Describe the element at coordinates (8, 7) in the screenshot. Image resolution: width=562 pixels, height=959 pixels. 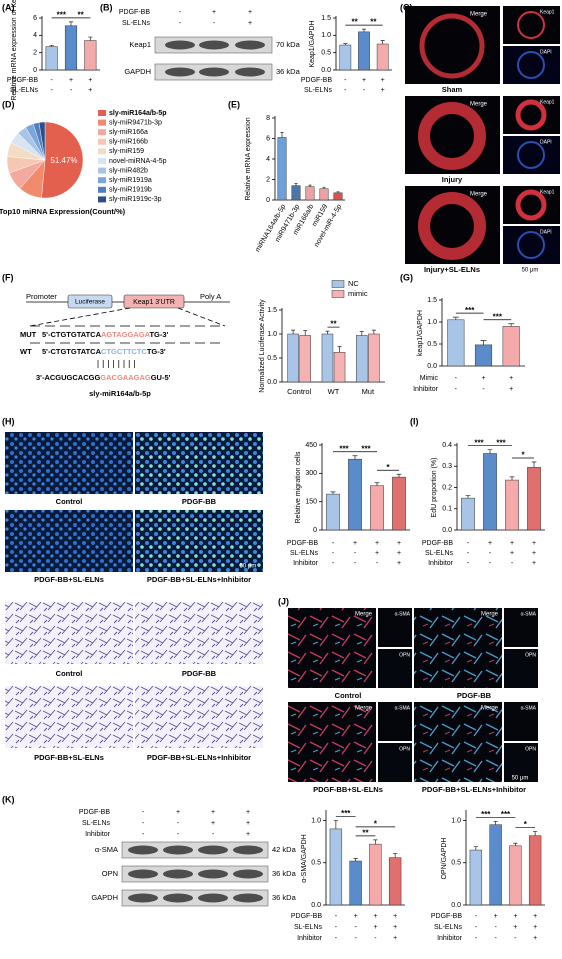
I see `panel-label: (A)` at that location.